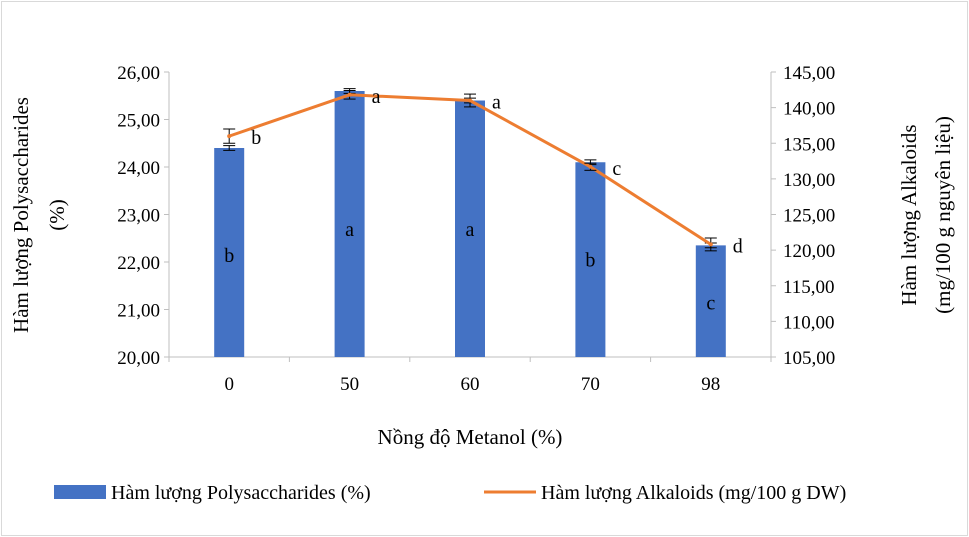  What do you see at coordinates (138, 168) in the screenshot?
I see `left-tick-label: 24,00` at bounding box center [138, 168].